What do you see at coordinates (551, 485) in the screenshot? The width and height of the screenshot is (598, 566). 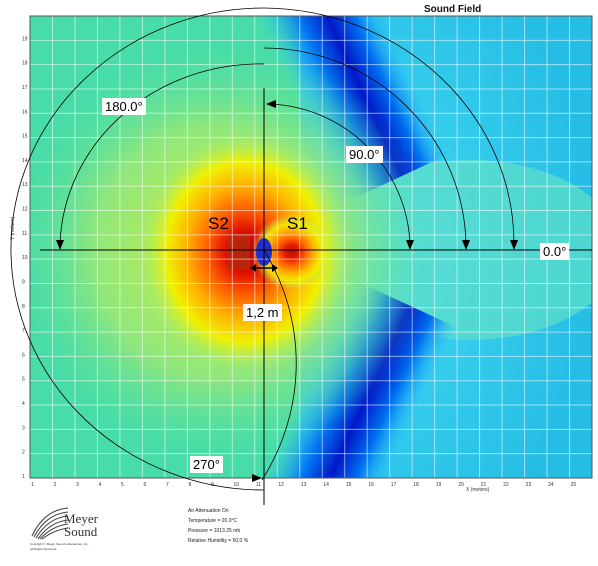 I see `x-tick-label: 24` at bounding box center [551, 485].